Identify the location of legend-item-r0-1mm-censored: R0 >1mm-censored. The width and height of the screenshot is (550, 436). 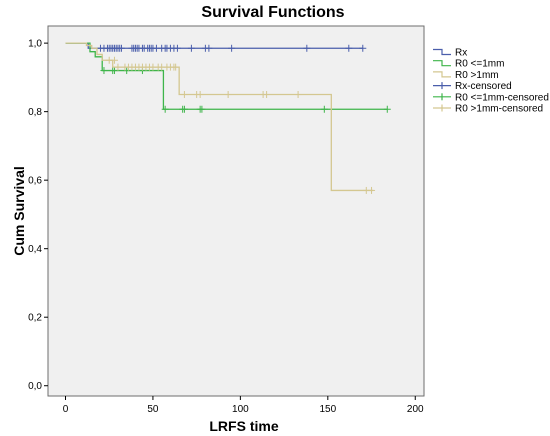
(488, 109).